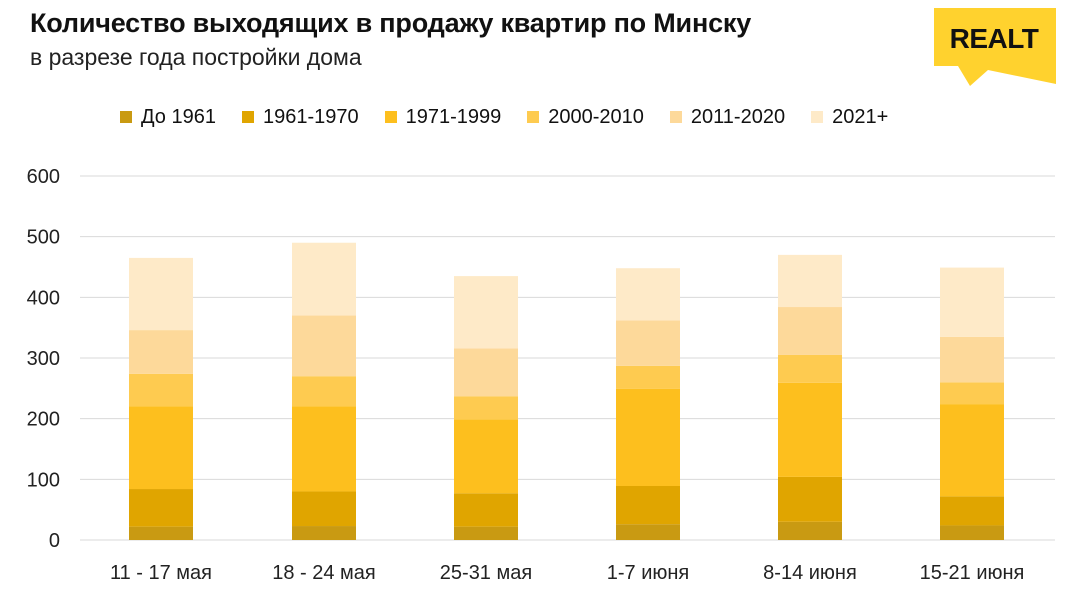 The image size is (1080, 593). Describe the element at coordinates (161, 573) in the screenshot. I see `x-category-label: 11 - 17 мая` at that location.